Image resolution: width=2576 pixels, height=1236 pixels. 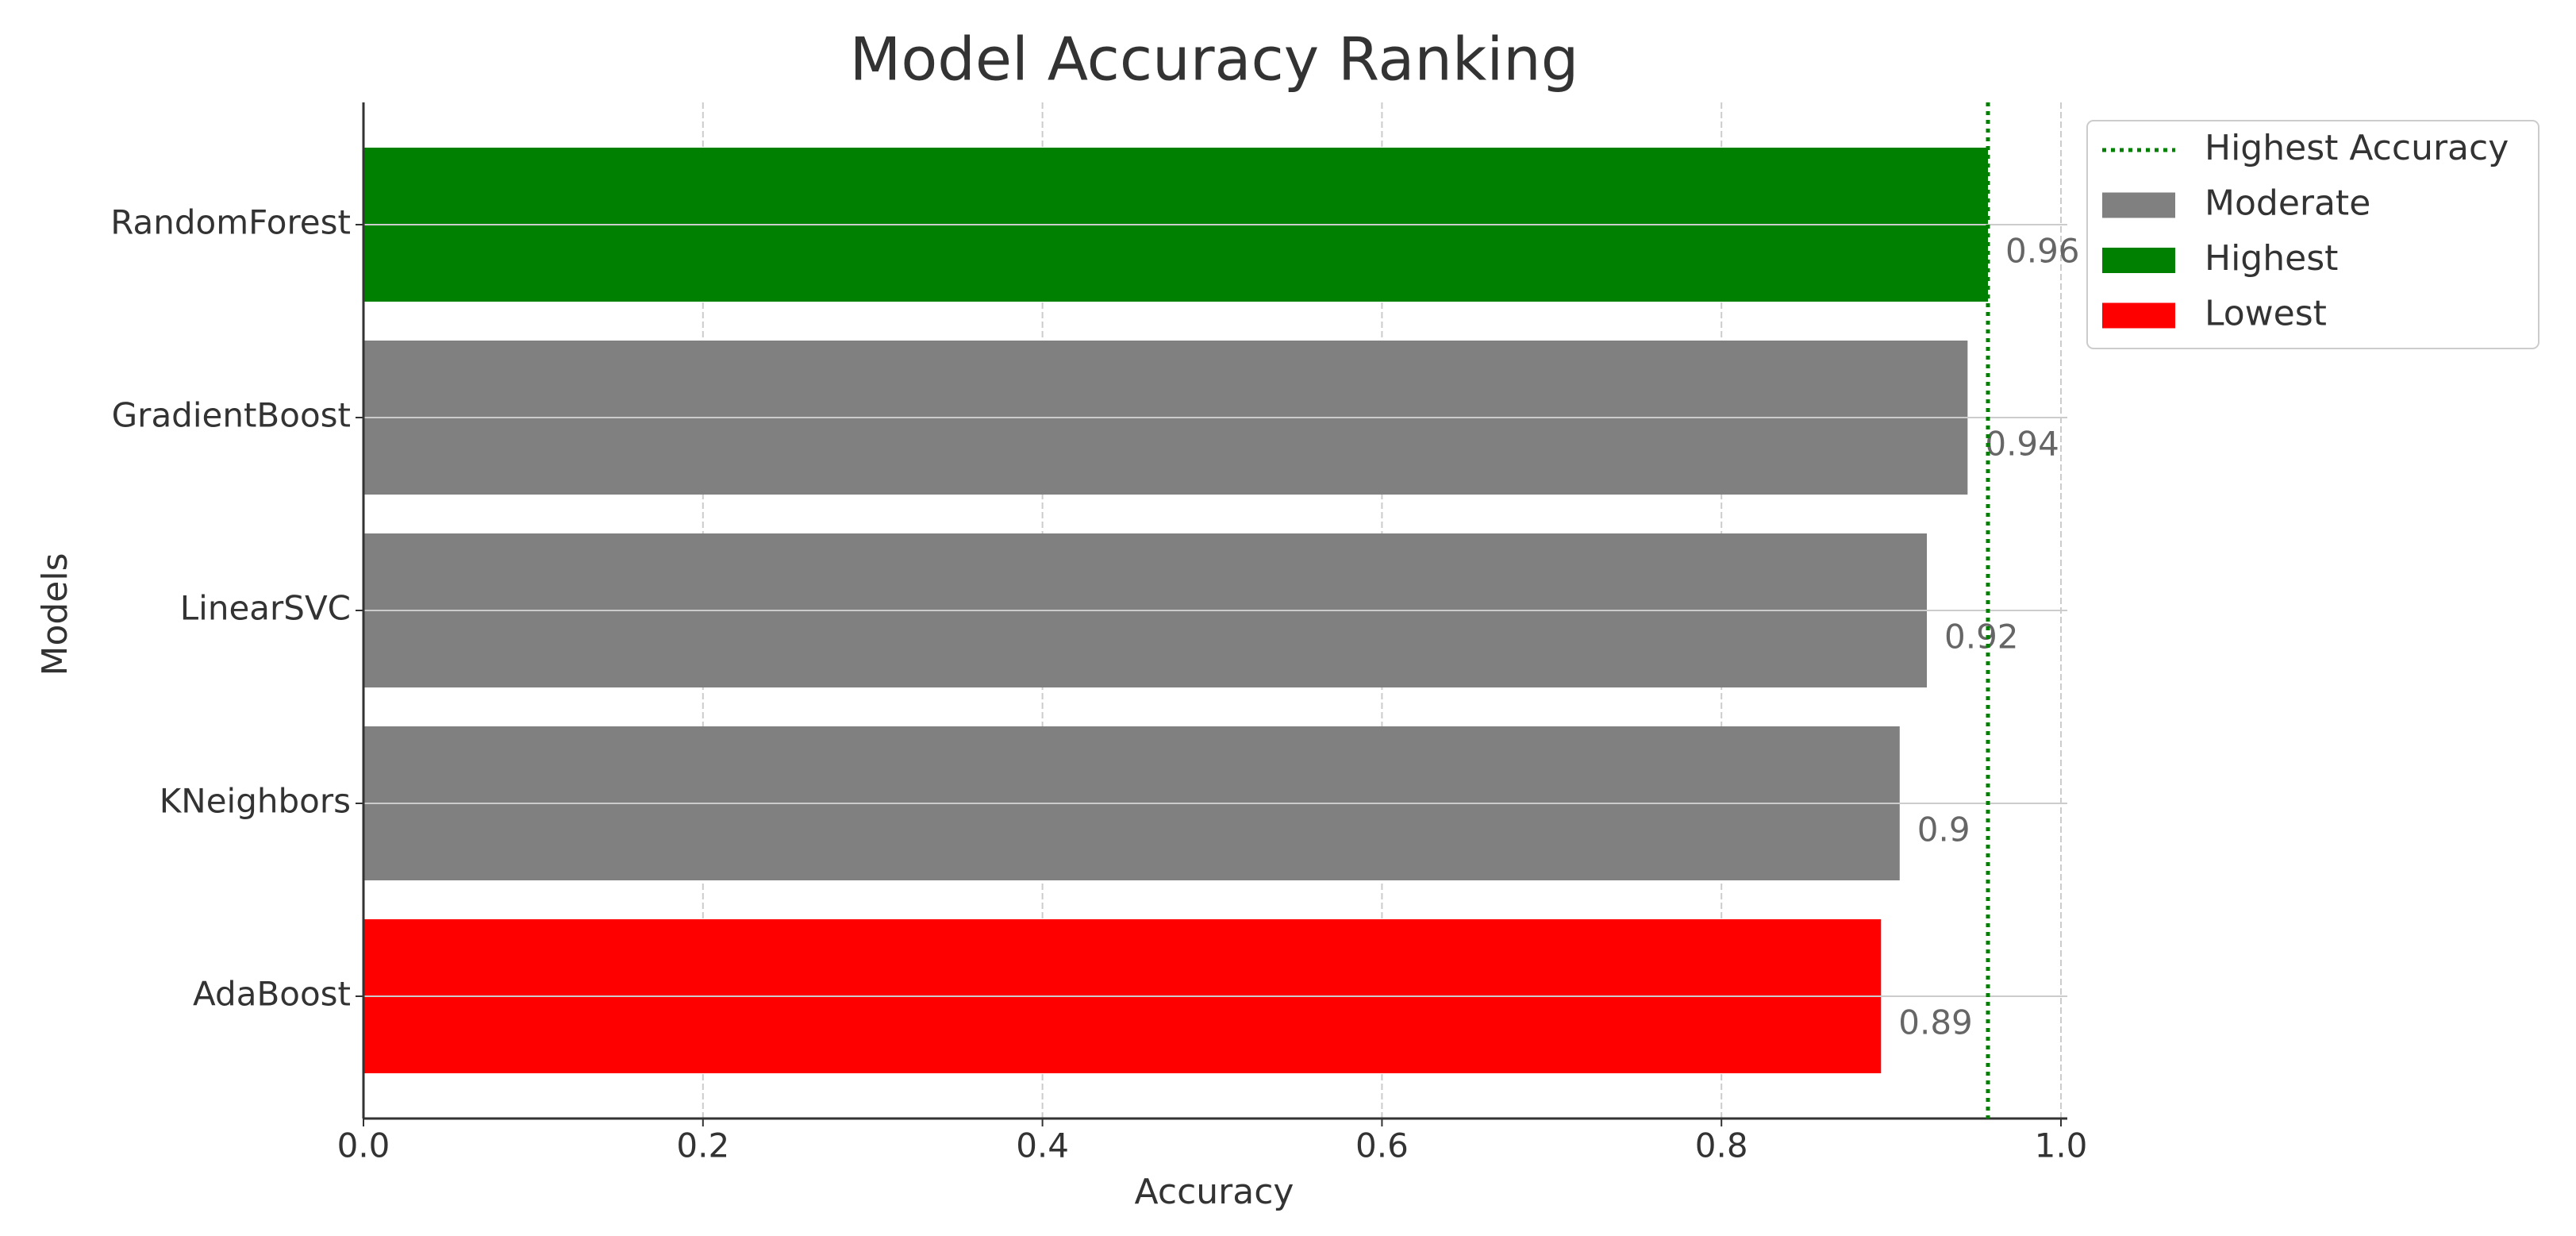 I want to click on y-tick-label: KNeighbors, so click(x=256, y=801).